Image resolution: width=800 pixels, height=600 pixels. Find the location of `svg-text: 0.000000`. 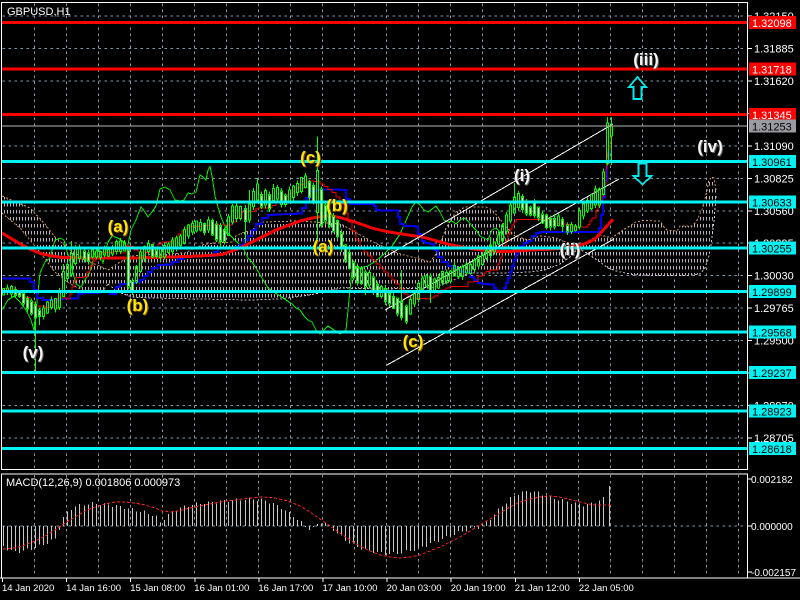

svg-text: 0.000000 is located at coordinates (772, 527).